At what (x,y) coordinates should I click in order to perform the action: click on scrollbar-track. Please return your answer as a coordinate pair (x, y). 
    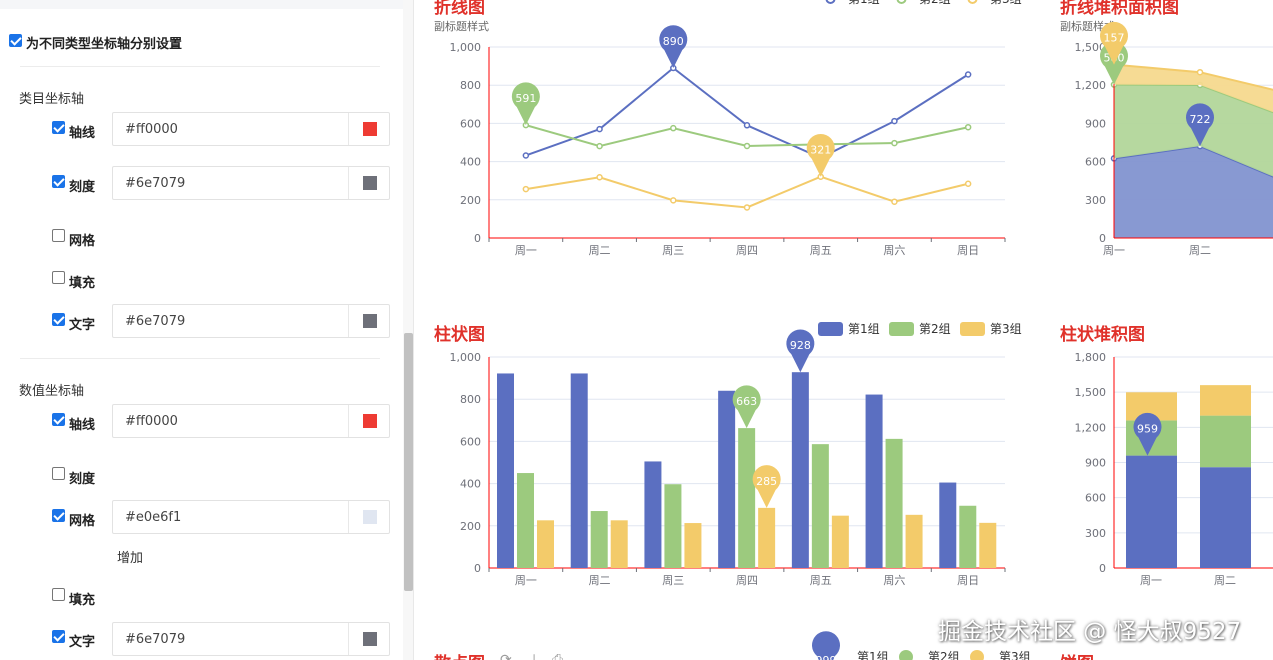
    Looking at the image, I should click on (408, 330).